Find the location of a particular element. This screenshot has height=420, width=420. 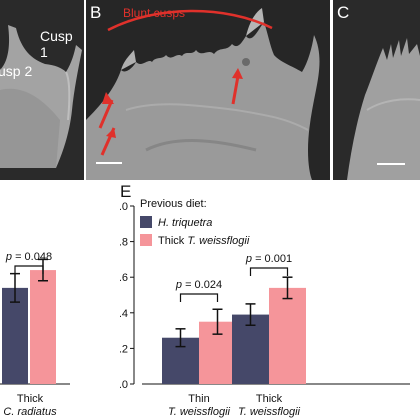

y-tick-label-1: 0.2 is located at coordinates (124, 349).